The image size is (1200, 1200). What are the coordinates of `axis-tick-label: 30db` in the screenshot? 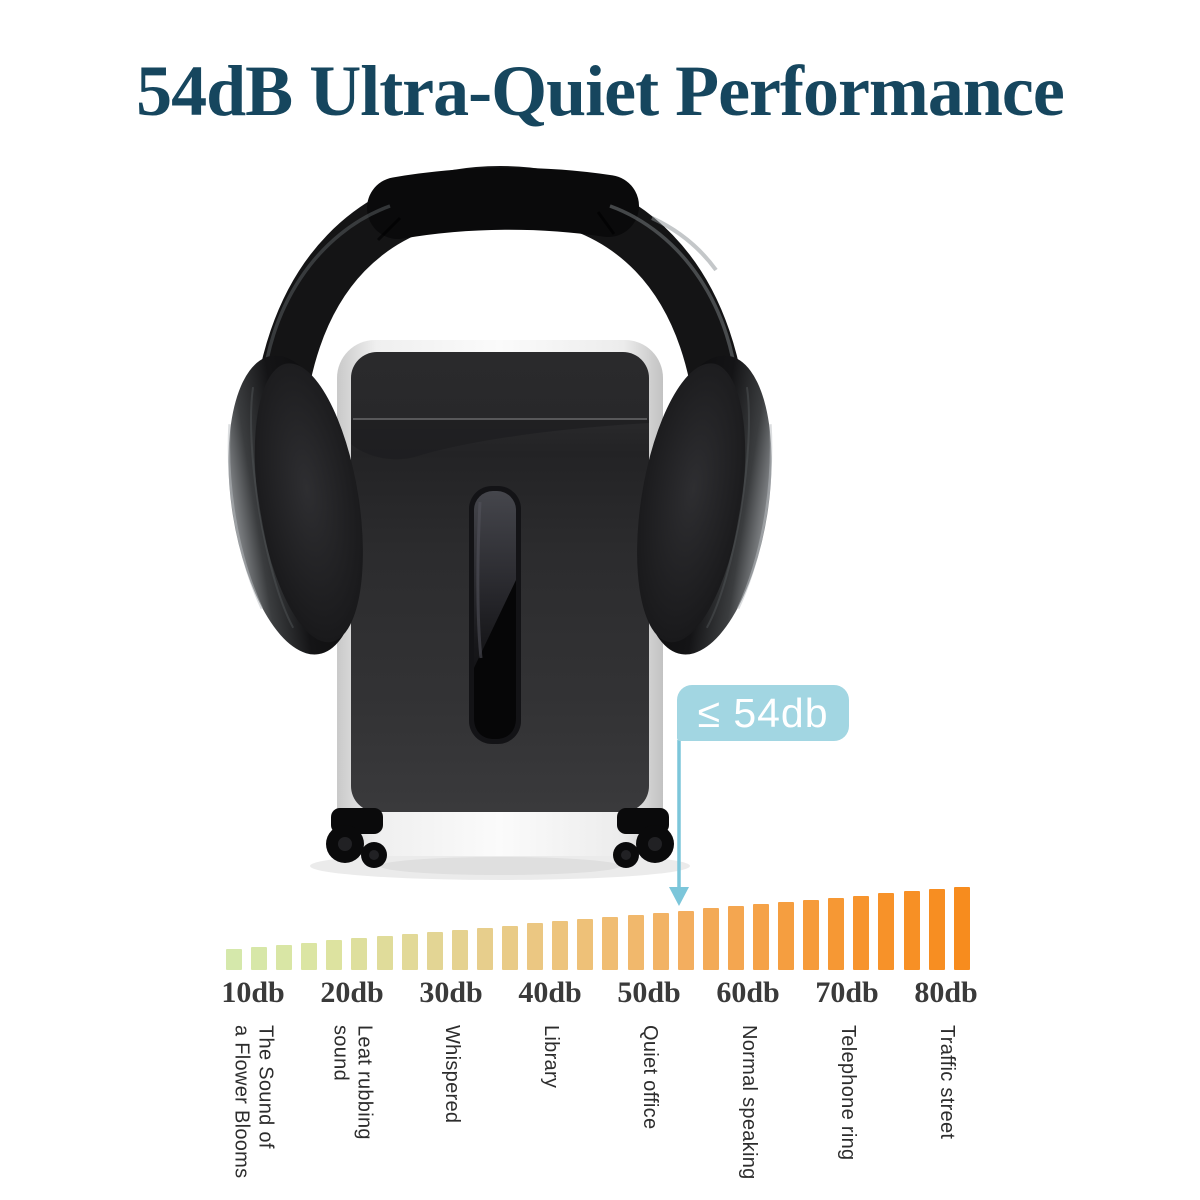 It's located at (451, 992).